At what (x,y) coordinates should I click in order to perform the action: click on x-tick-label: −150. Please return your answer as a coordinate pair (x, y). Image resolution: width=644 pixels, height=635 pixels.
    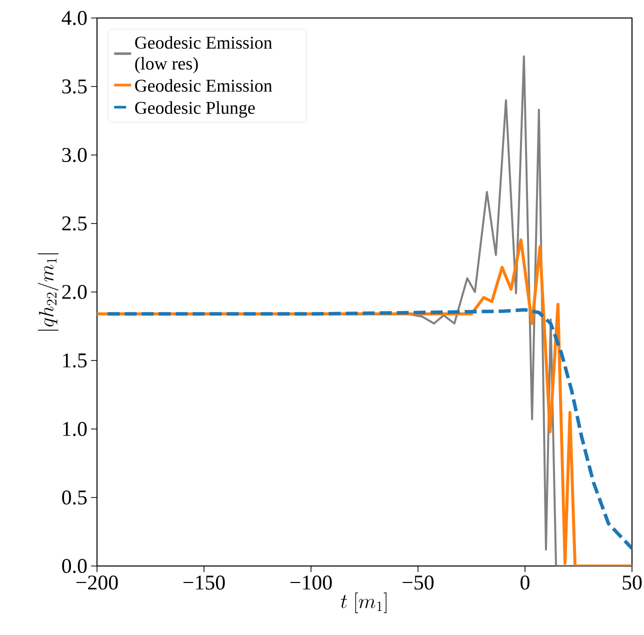
    Looking at the image, I should click on (204, 583).